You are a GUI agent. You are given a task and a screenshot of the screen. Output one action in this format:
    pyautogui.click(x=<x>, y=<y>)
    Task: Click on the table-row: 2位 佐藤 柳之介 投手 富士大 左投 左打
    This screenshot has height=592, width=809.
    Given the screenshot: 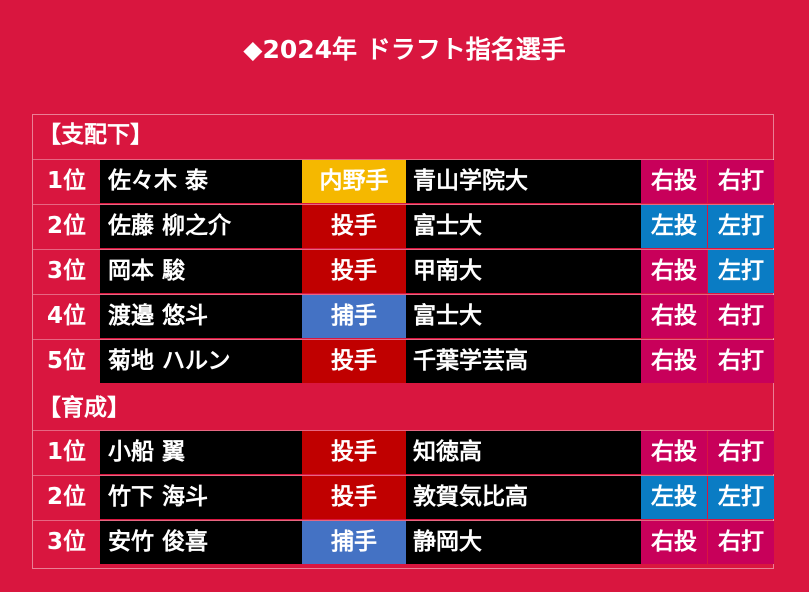 What is the action you would take?
    pyautogui.click(x=403, y=226)
    